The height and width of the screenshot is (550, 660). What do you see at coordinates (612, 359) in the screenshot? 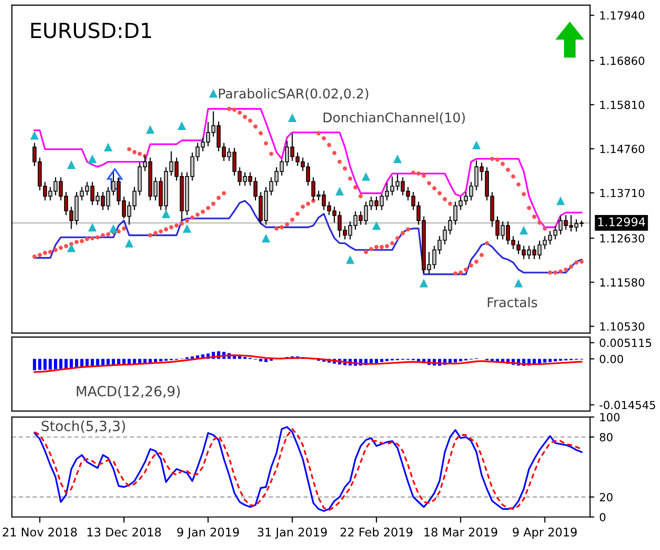
I see `y-tick-label: 0.00` at bounding box center [612, 359].